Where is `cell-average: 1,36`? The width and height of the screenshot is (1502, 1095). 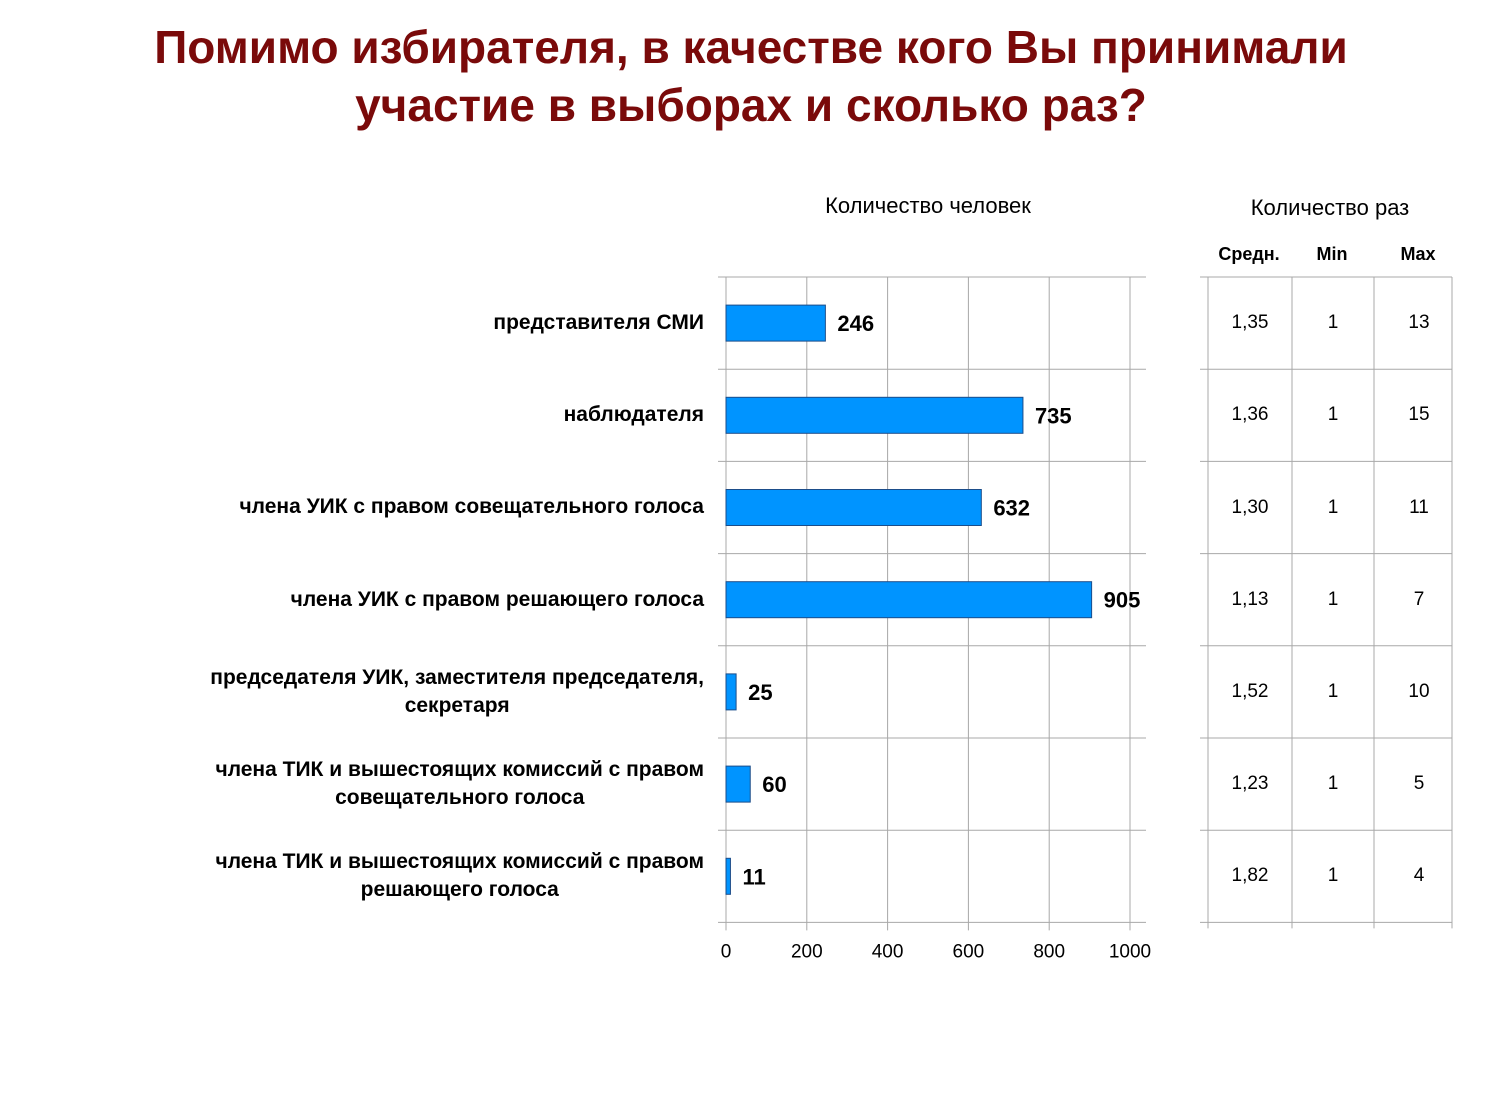
cell-average: 1,36 is located at coordinates (1250, 415).